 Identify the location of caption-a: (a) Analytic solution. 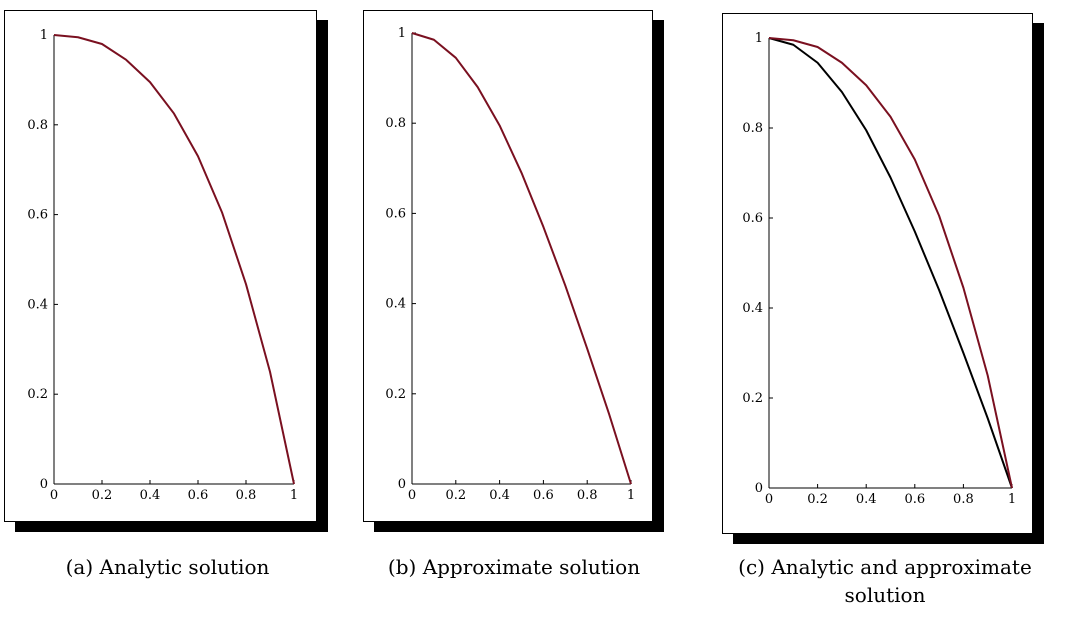
(167, 567).